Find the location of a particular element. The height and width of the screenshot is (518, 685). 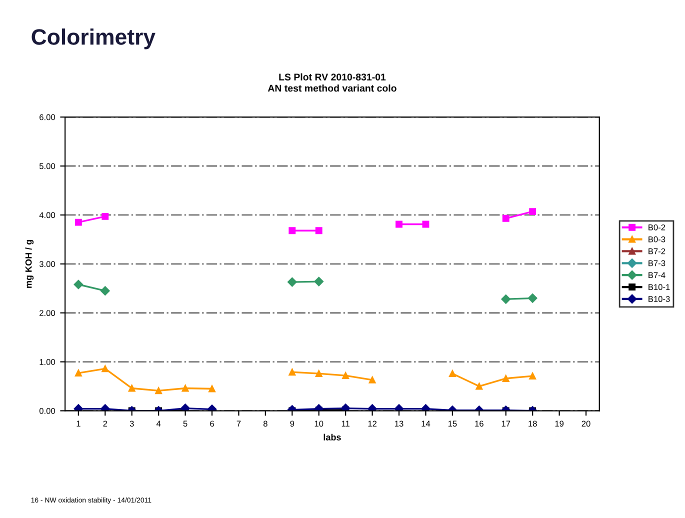

x-tick-label: 14 is located at coordinates (426, 423).